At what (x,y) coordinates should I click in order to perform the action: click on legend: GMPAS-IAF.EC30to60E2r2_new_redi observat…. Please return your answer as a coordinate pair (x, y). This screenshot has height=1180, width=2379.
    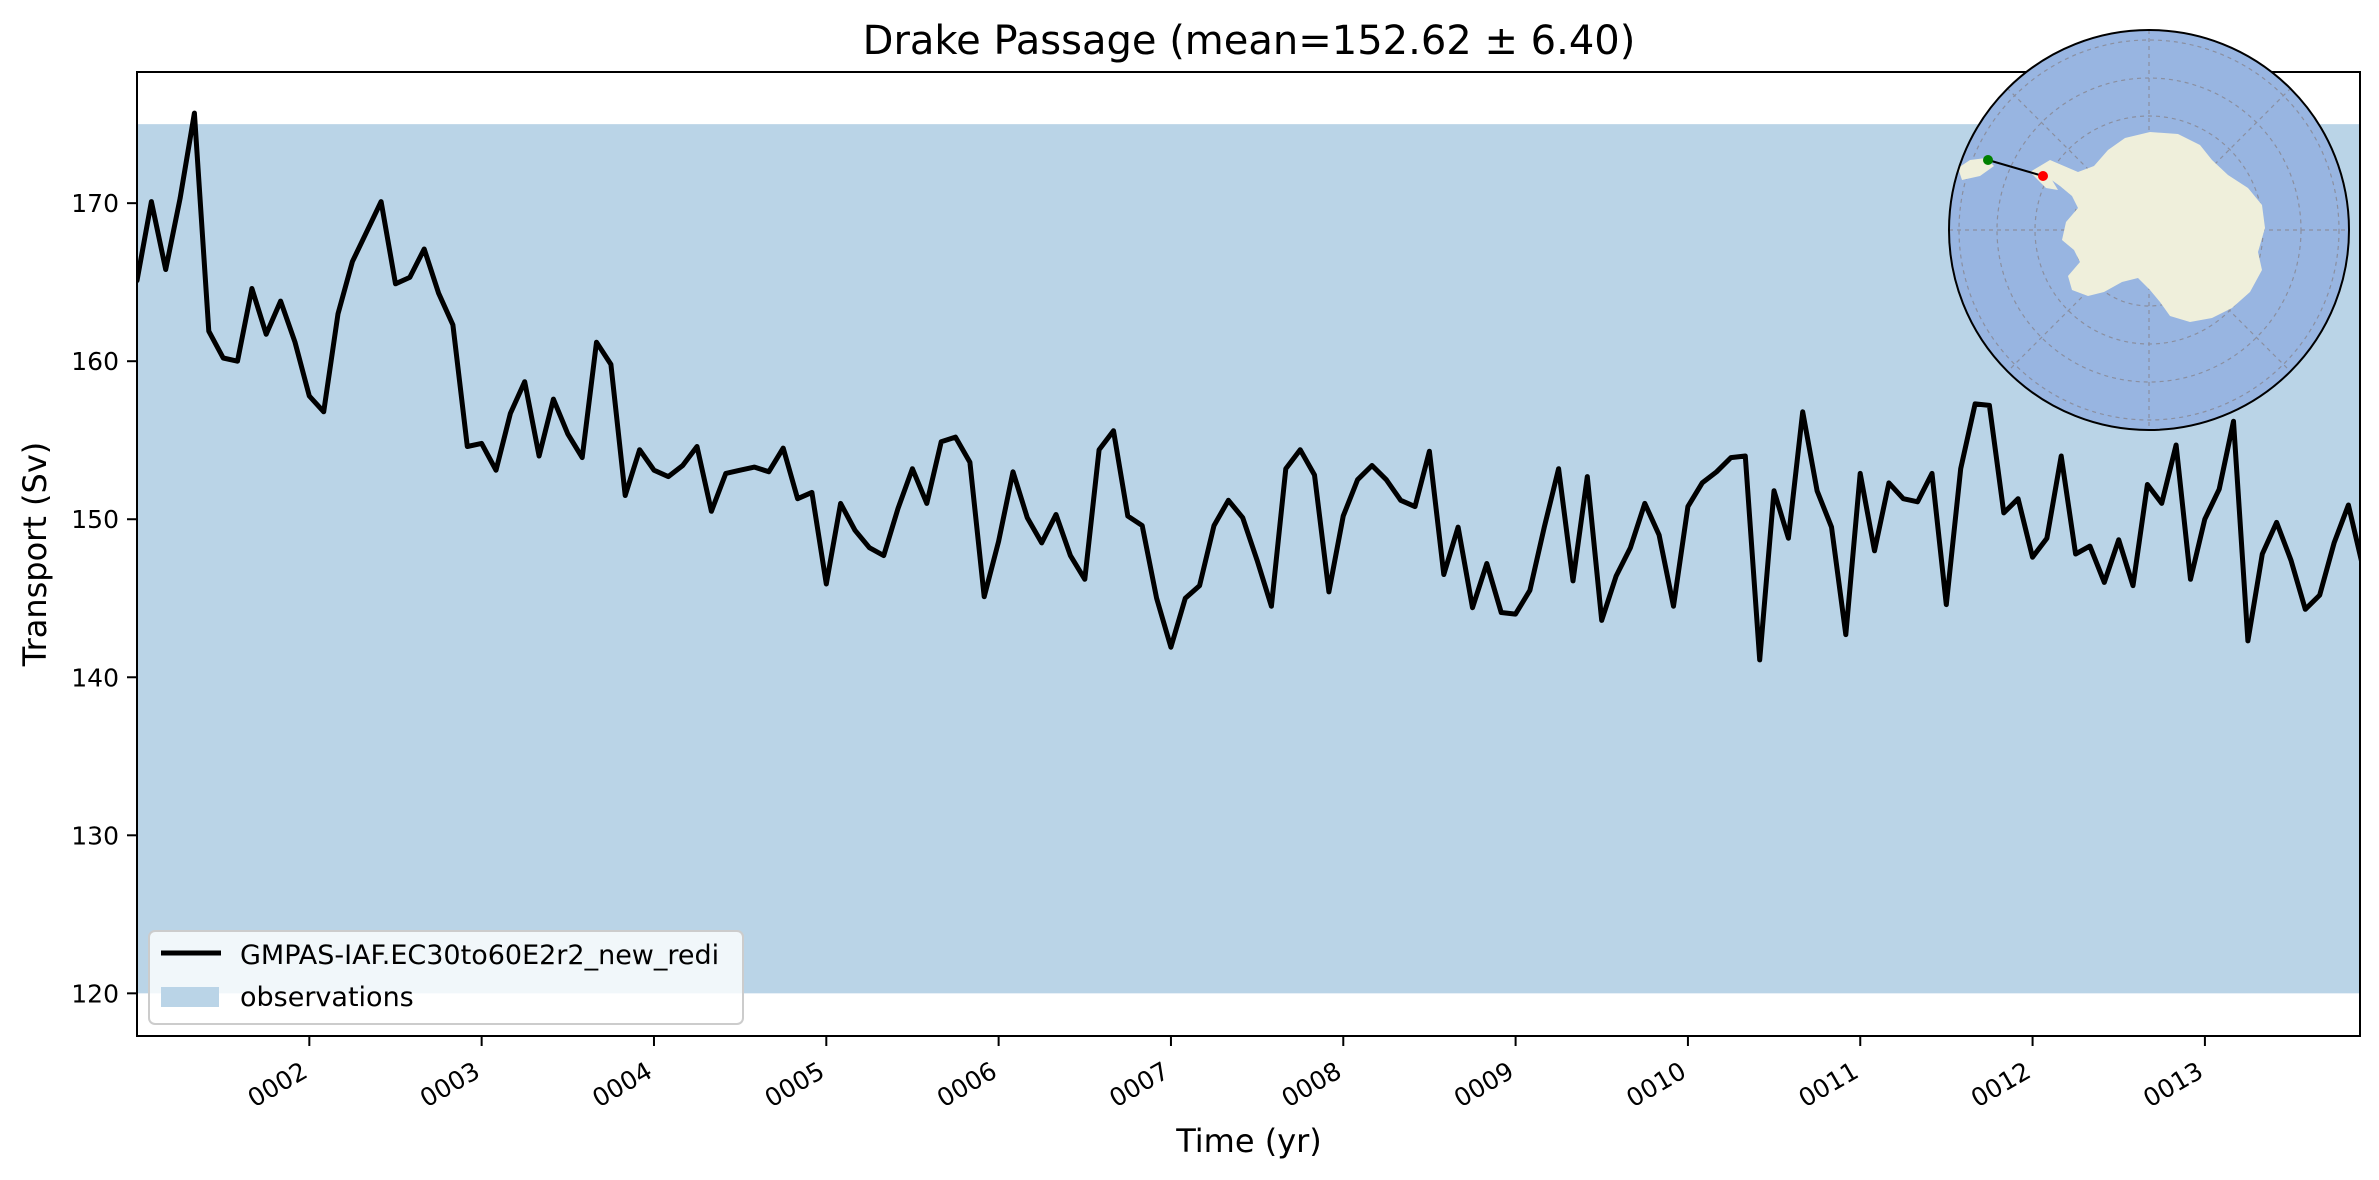
    Looking at the image, I should click on (446, 977).